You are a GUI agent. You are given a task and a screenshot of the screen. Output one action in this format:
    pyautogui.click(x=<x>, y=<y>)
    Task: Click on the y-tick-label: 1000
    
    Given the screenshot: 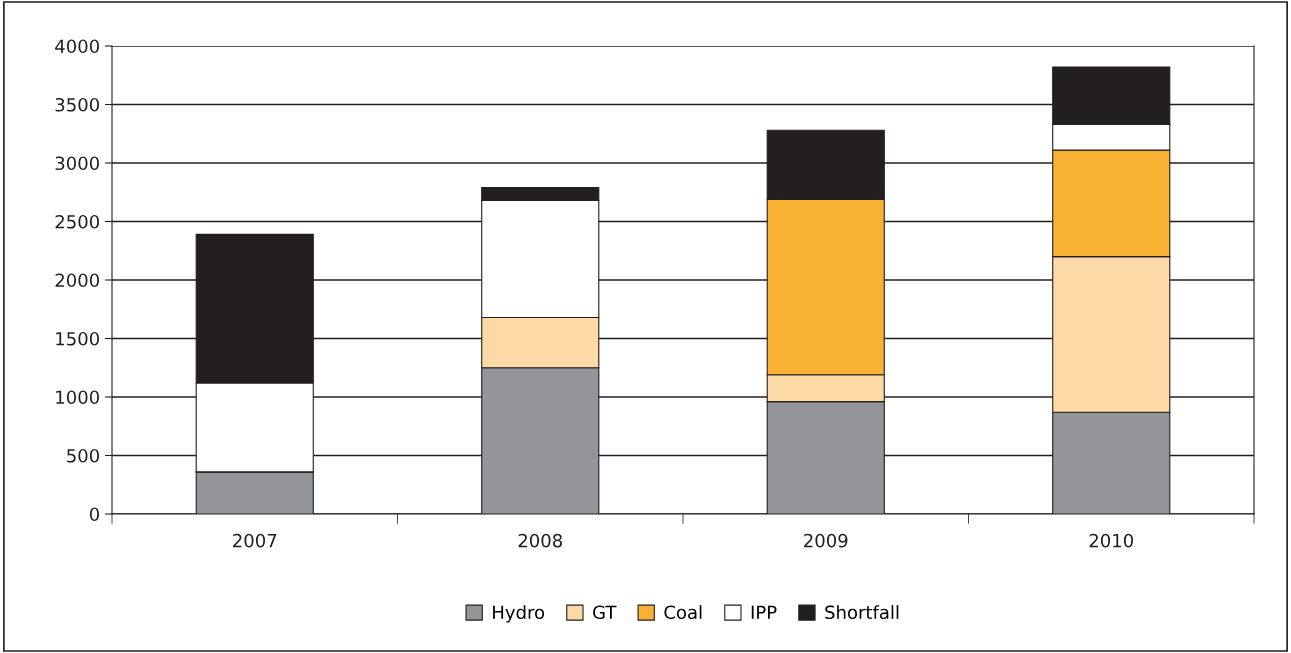 What is the action you would take?
    pyautogui.click(x=77, y=397)
    